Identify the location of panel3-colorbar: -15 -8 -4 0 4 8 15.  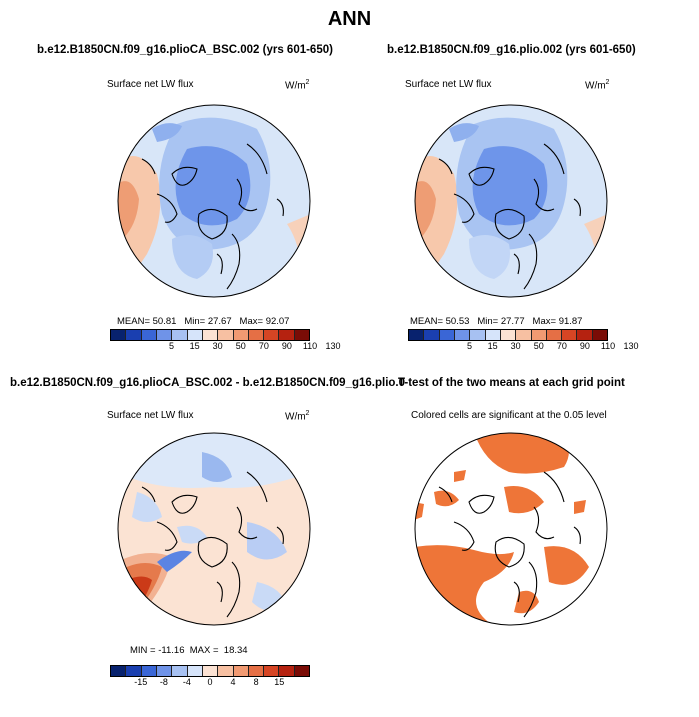
(210, 677).